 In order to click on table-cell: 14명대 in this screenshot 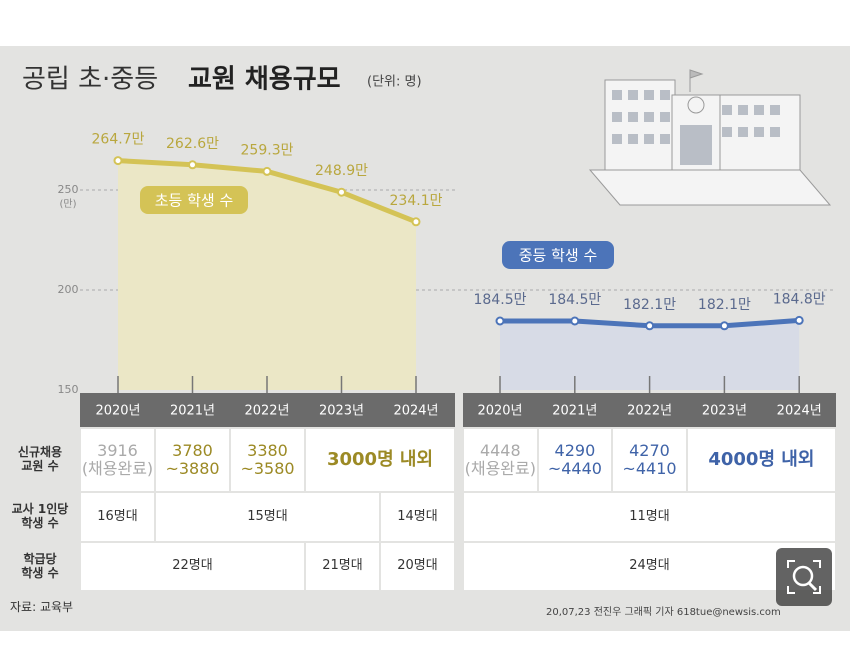, I will do `click(417, 517)`.